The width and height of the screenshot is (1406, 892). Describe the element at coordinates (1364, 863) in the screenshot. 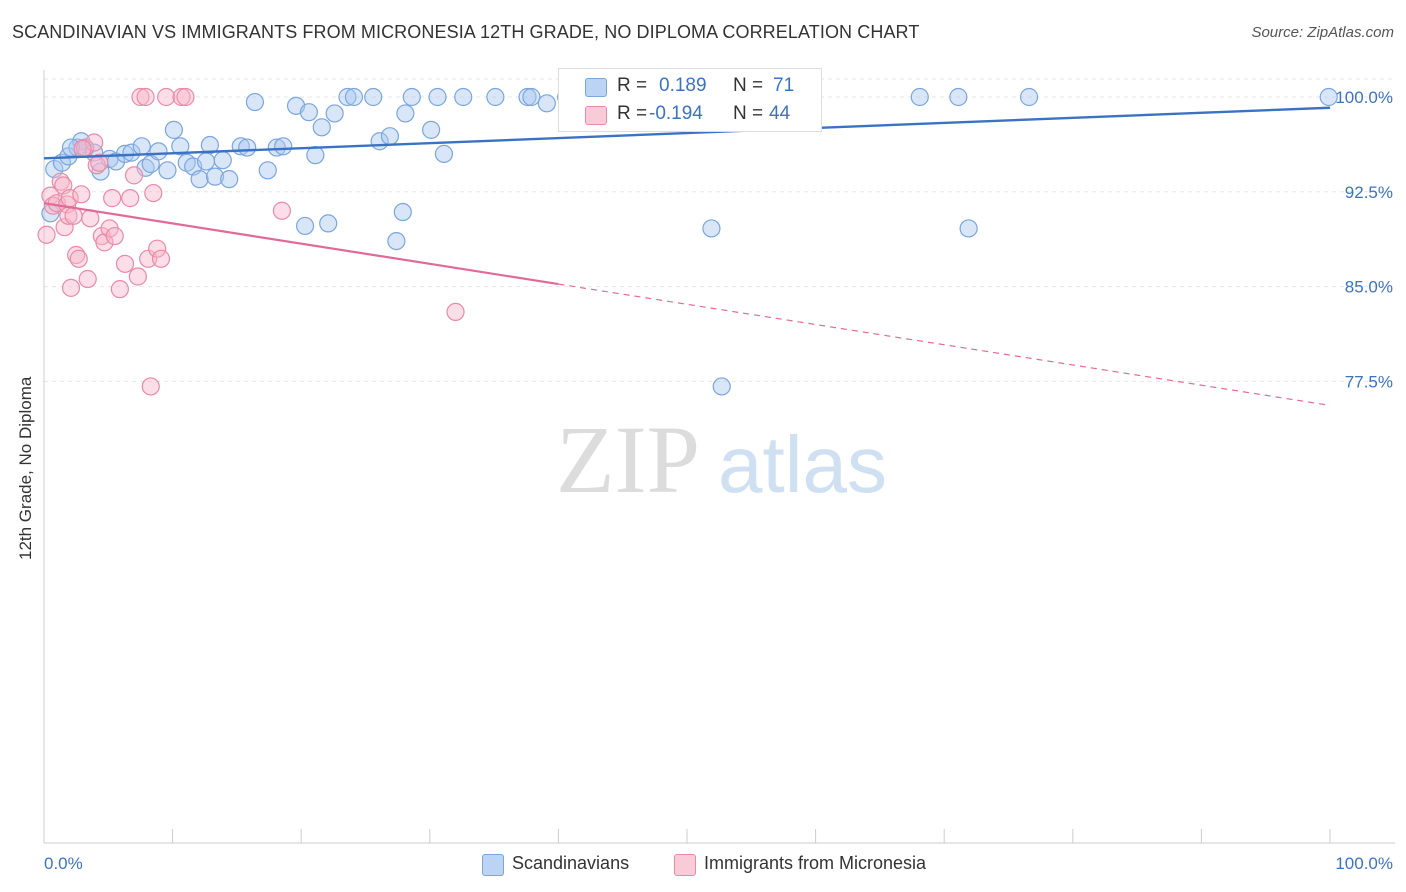

I see `x-tick-label-end: 100.0%` at that location.